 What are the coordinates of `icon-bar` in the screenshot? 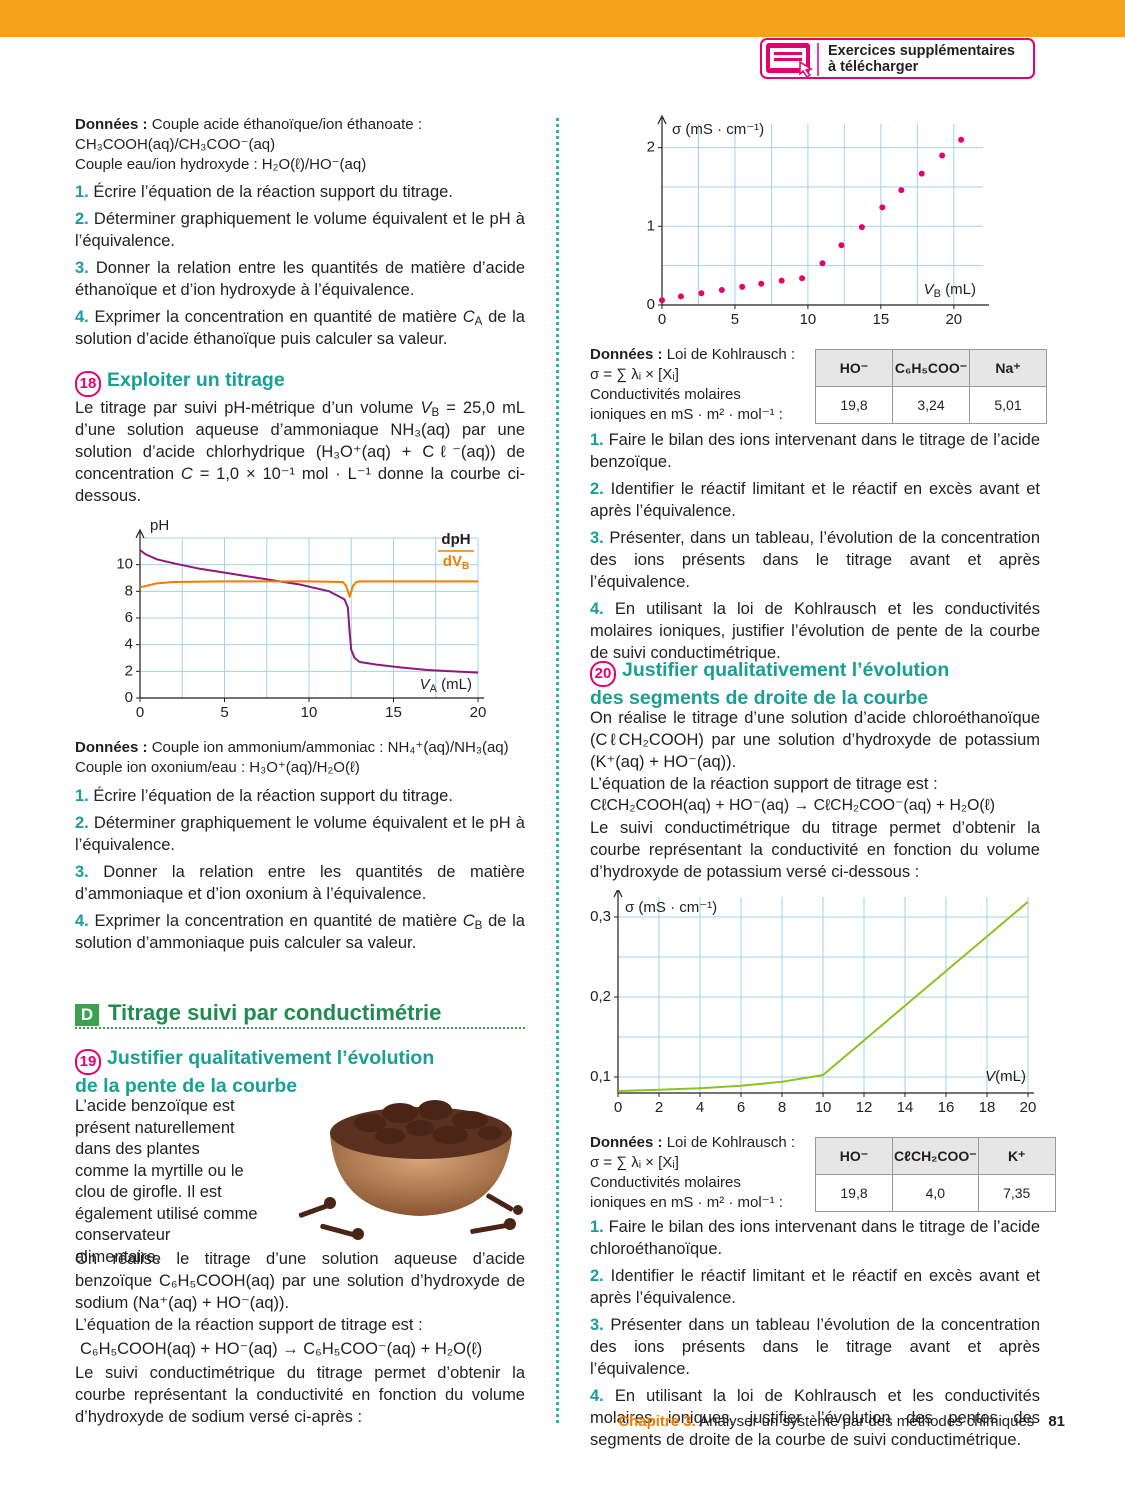 It's located at (788, 53).